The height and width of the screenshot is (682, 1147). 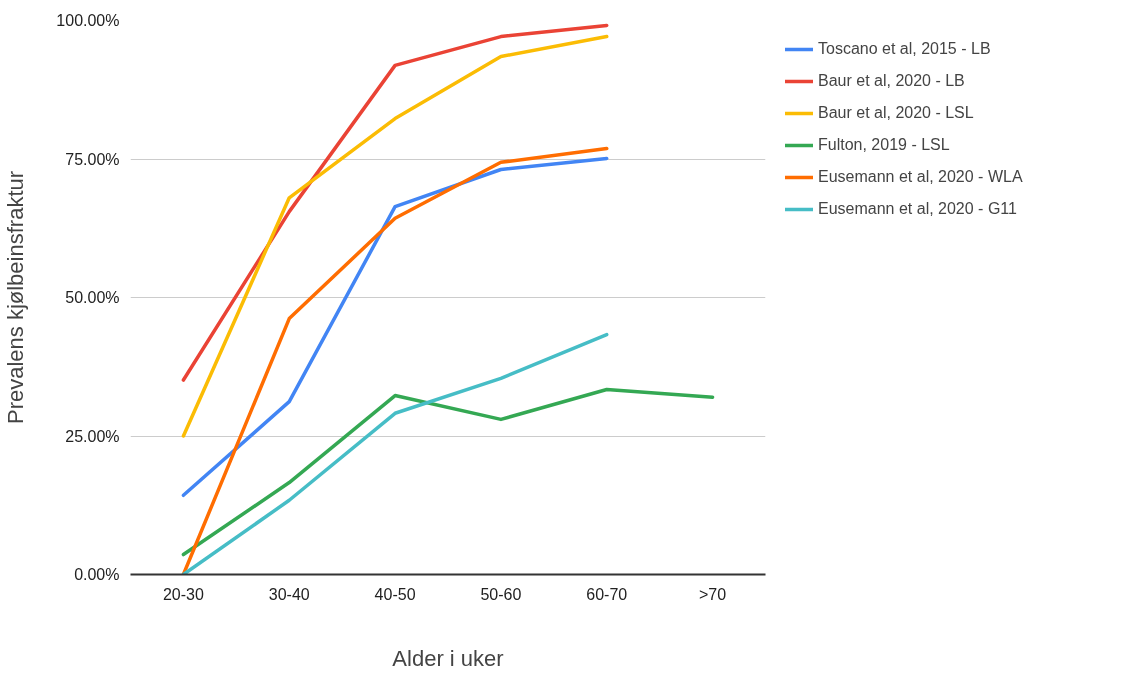 What do you see at coordinates (97, 574) in the screenshot?
I see `y-tick-label: 0.00%` at bounding box center [97, 574].